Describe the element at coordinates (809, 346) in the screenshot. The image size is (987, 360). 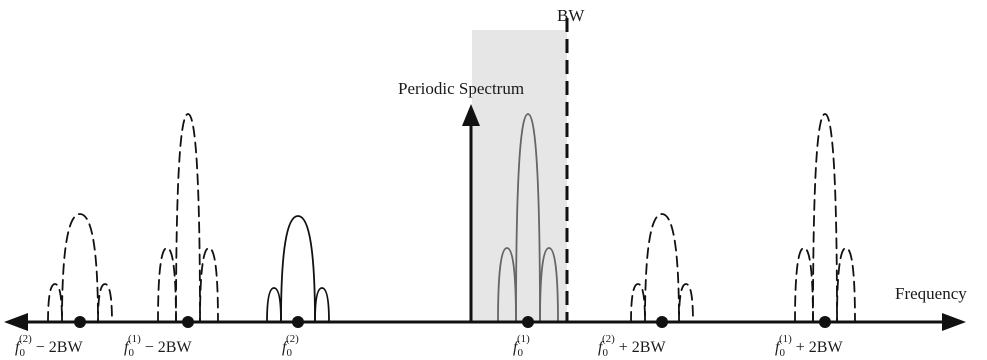
I see `tick-label-f01-plus-2bw: f0(1) + 2BW` at that location.